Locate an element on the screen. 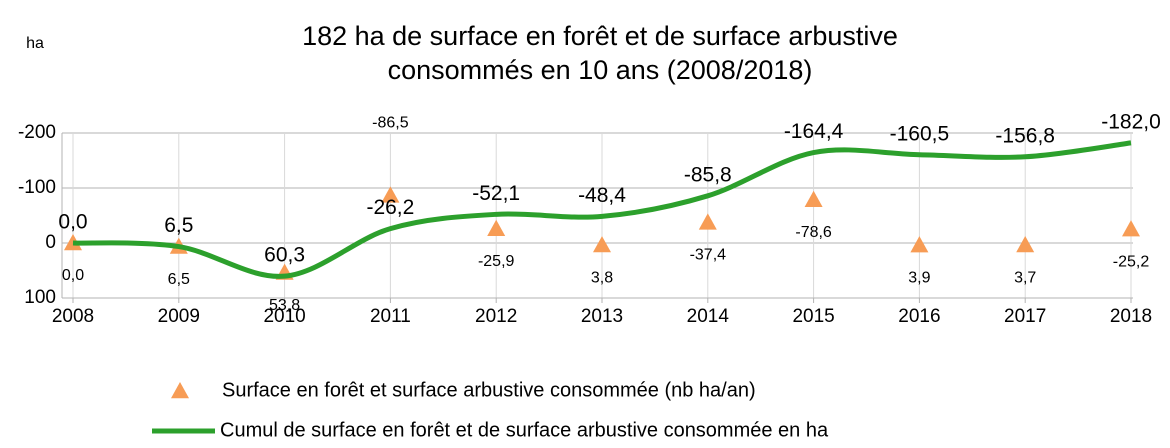 This screenshot has width=1170, height=448. data-label: -52,1 is located at coordinates (496, 193).